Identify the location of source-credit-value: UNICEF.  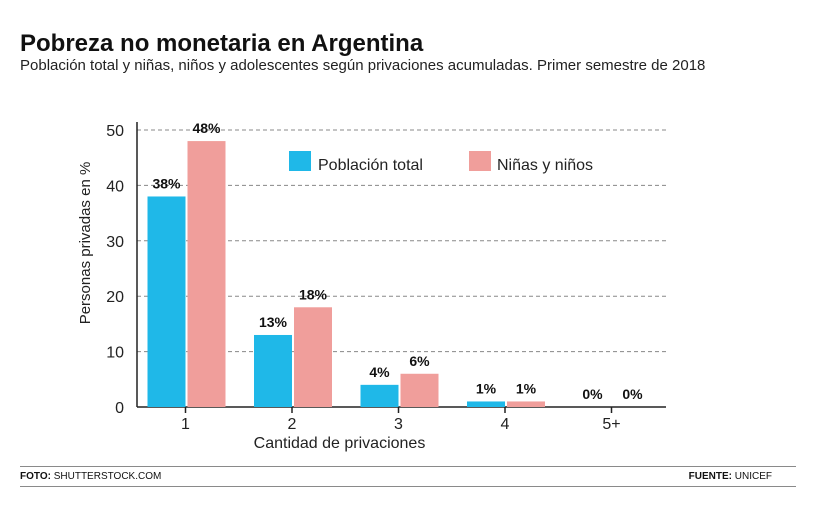
(753, 476).